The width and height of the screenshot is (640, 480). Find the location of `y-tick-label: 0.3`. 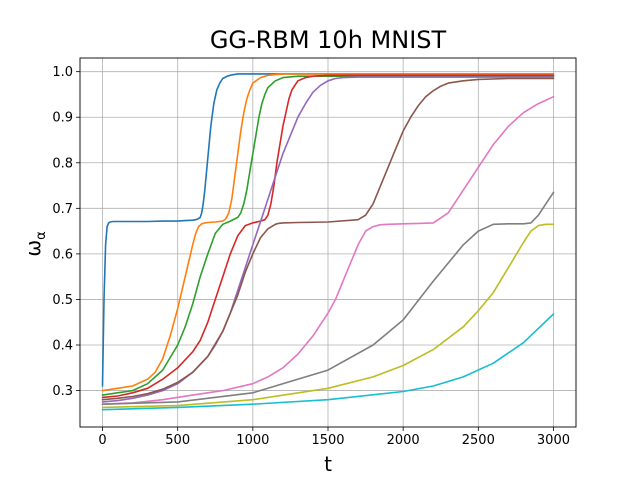

y-tick-label: 0.3 is located at coordinates (62, 391).